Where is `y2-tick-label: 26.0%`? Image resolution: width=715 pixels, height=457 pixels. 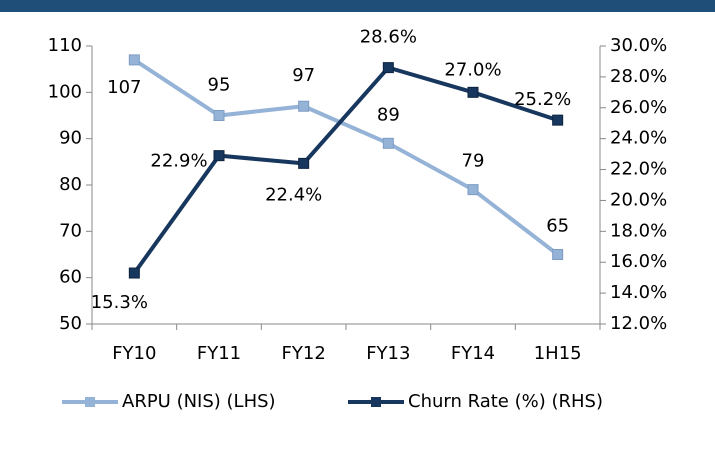
y2-tick-label: 26.0% is located at coordinates (638, 107).